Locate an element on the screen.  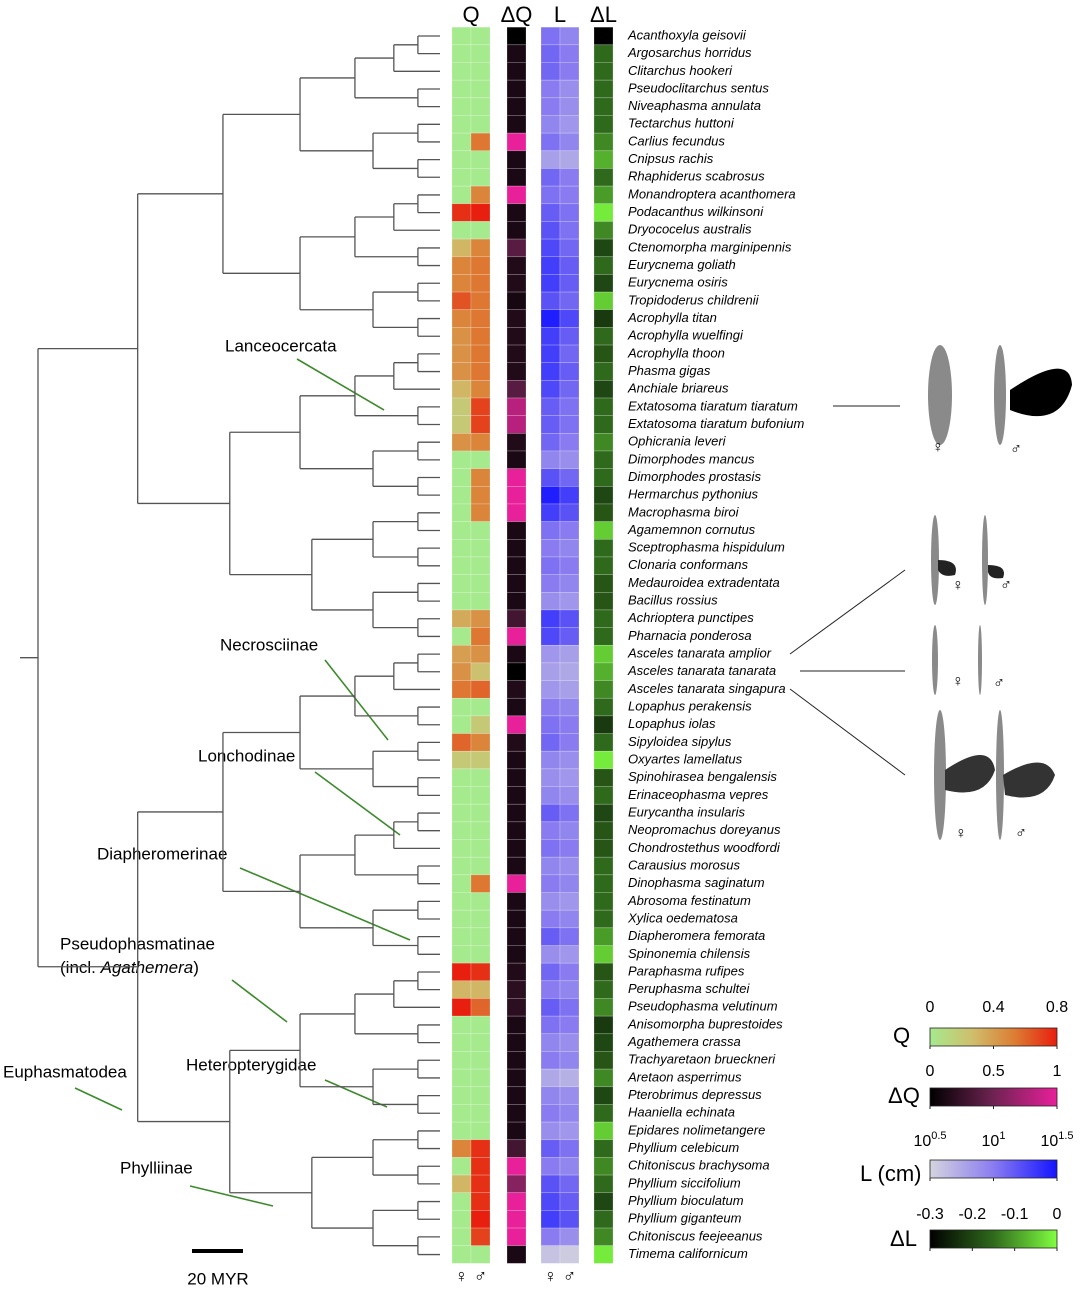
species-label: Paraphasma rufipes is located at coordinates (686, 970).